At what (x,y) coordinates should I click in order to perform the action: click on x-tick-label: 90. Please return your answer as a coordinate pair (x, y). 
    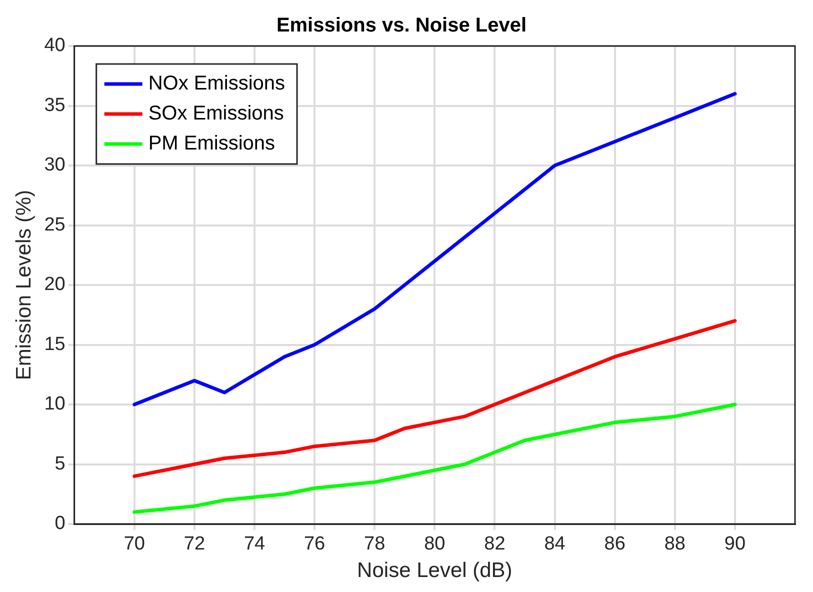
    Looking at the image, I should click on (735, 544).